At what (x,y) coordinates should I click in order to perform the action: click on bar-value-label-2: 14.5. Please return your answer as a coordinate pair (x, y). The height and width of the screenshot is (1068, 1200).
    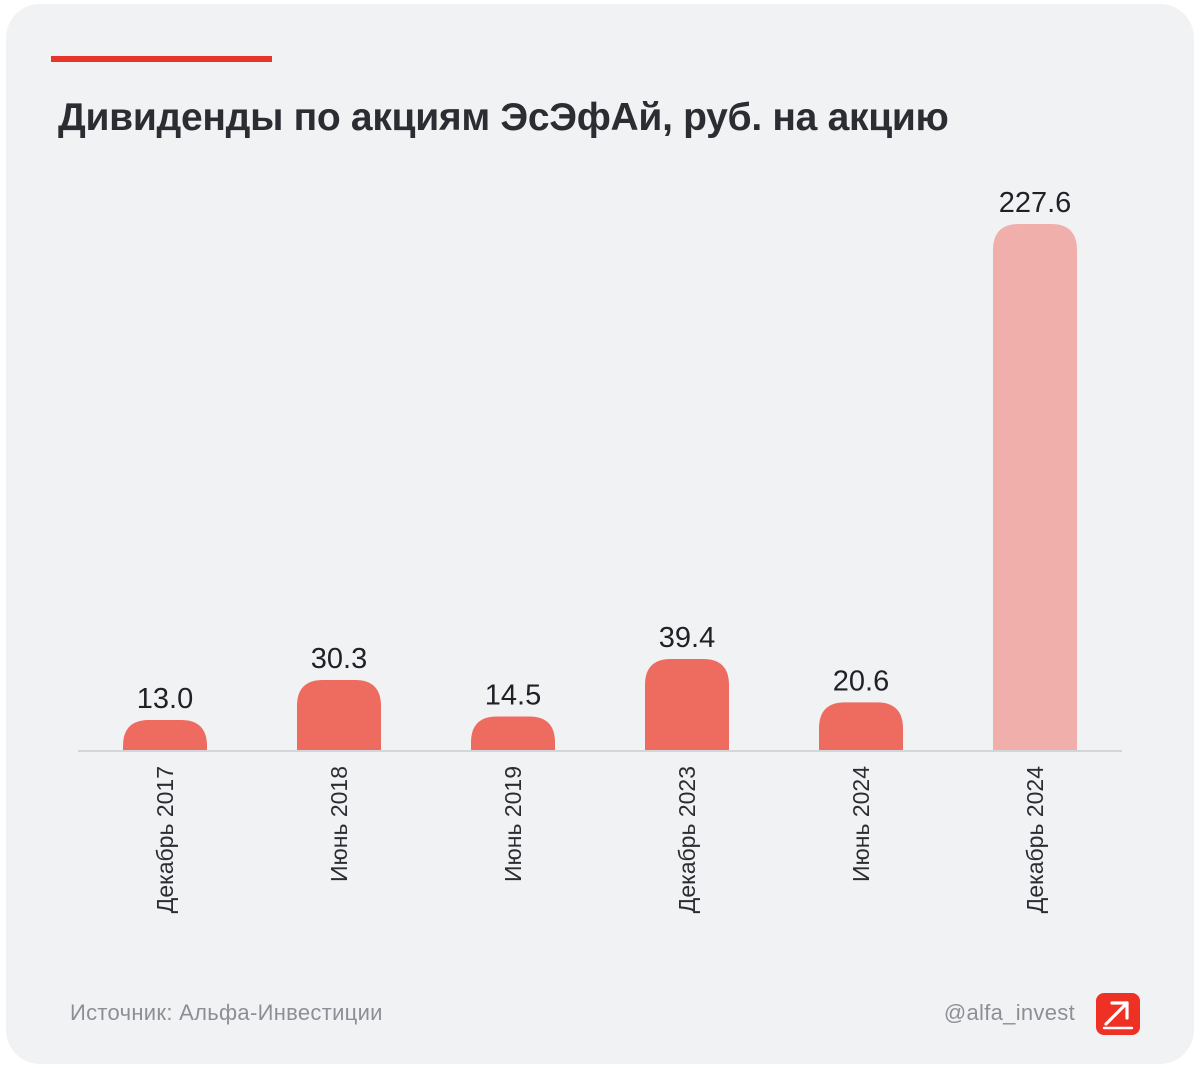
    Looking at the image, I should click on (513, 695).